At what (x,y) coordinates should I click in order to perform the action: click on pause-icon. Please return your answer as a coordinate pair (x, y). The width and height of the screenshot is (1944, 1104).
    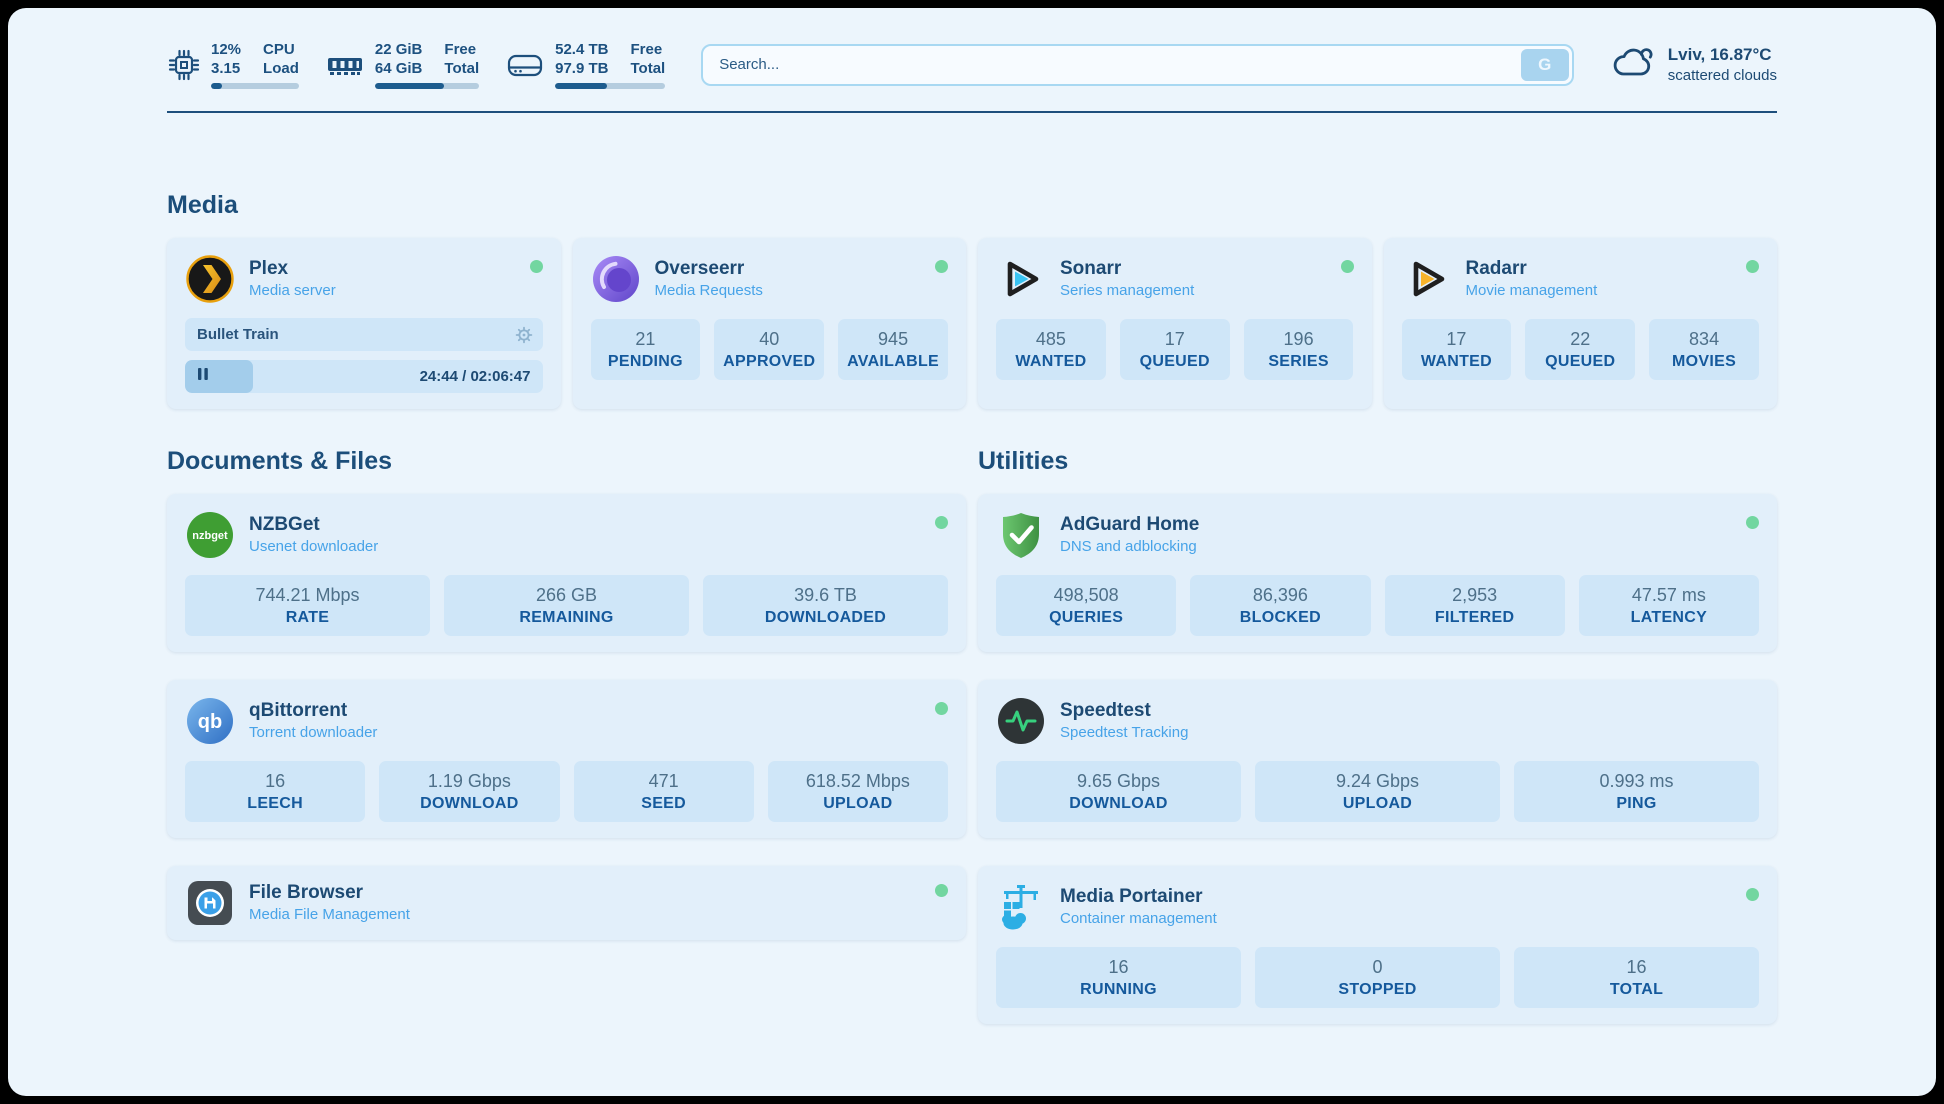
    Looking at the image, I should click on (203, 376).